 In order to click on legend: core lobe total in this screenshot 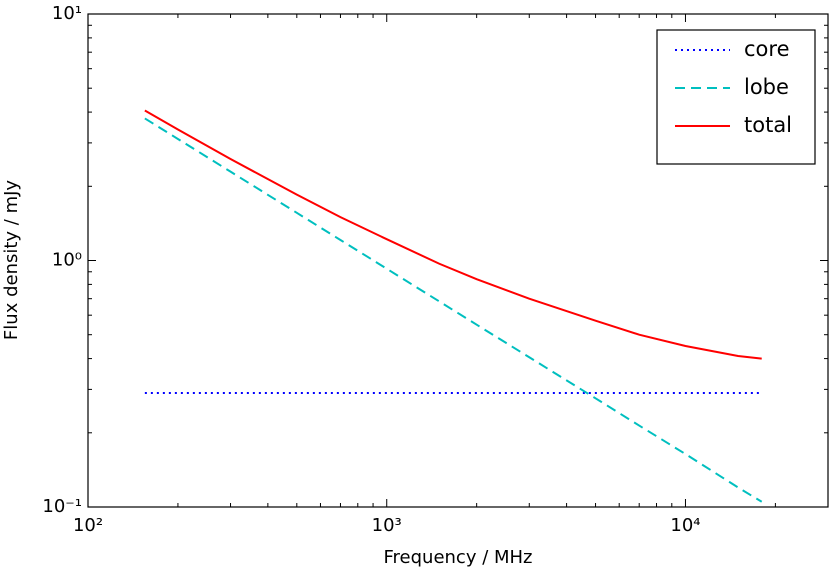, I will do `click(736, 97)`.